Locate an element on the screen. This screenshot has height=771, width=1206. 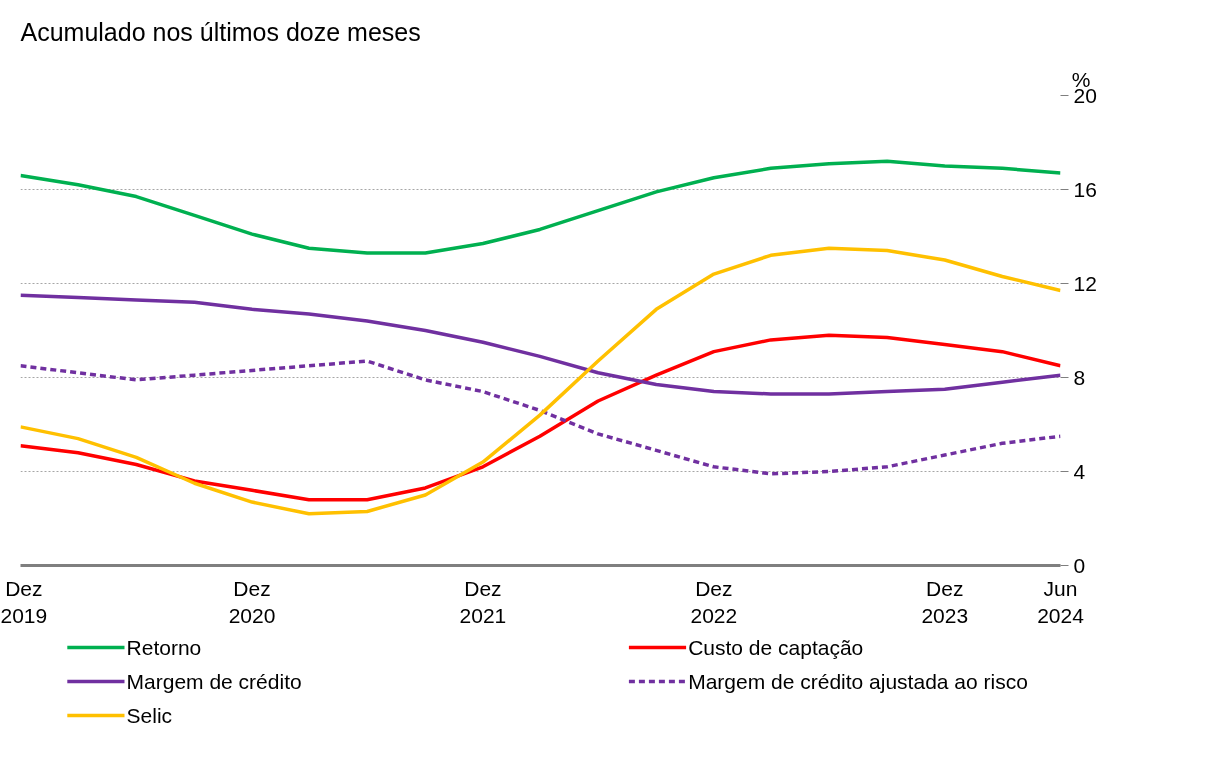
x-tick-label: Dez 2023 is located at coordinates (945, 602).